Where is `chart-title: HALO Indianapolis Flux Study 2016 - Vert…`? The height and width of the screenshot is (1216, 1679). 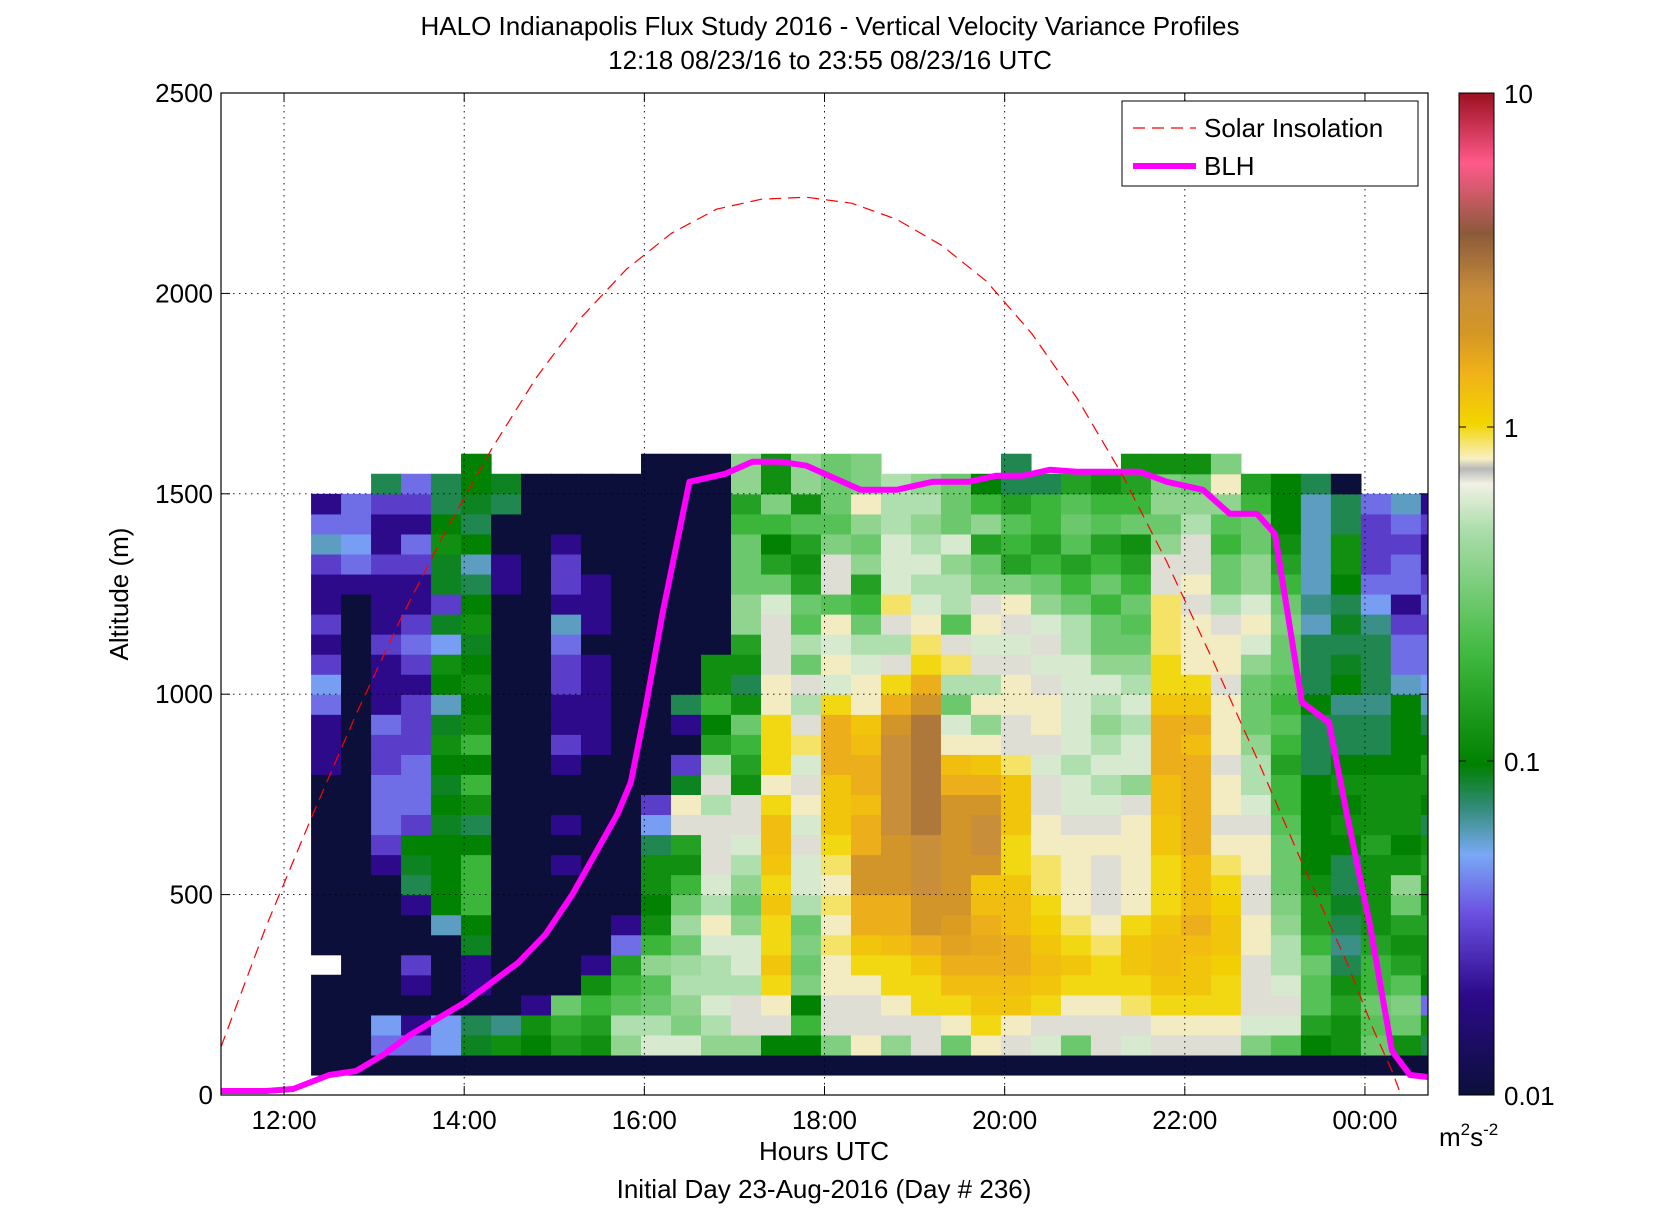 chart-title: HALO Indianapolis Flux Study 2016 - Vert… is located at coordinates (830, 26).